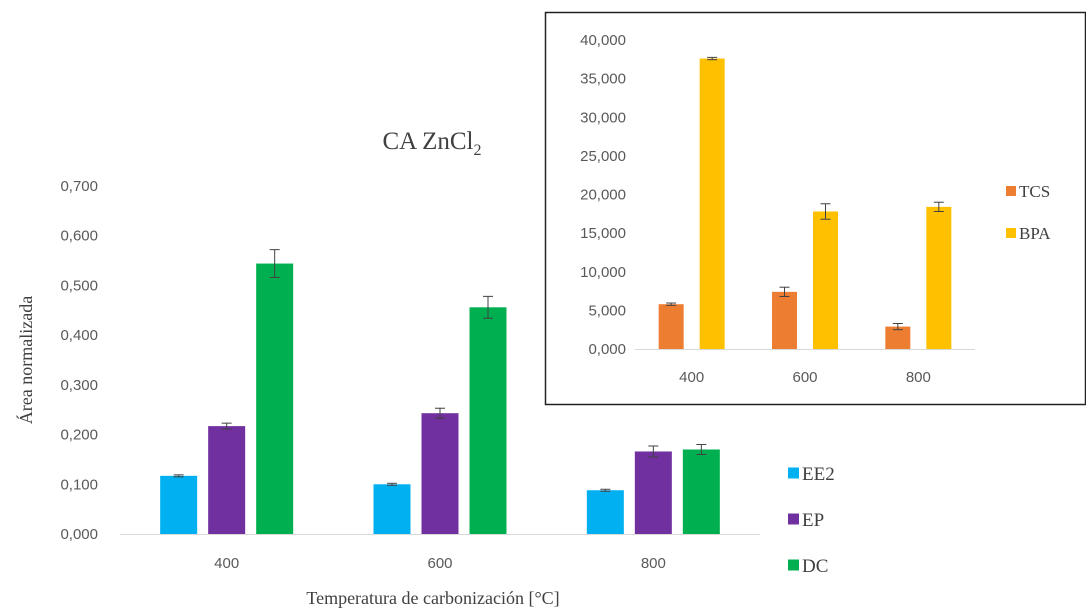 This screenshot has height=612, width=1086. What do you see at coordinates (653, 563) in the screenshot?
I see `main-x-tick-label: 800` at bounding box center [653, 563].